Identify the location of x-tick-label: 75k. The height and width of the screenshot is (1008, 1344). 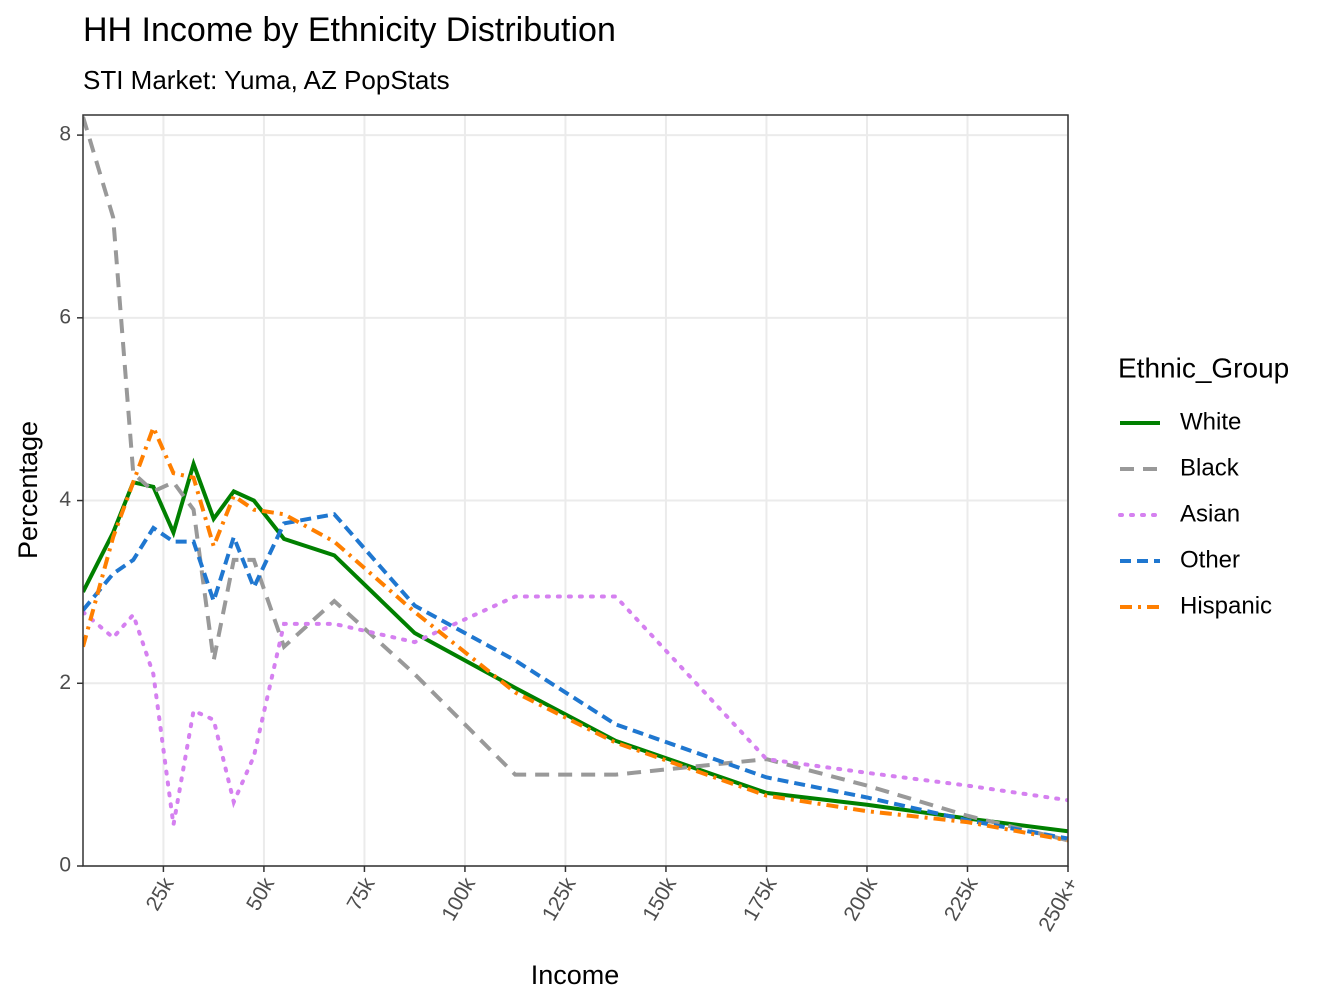
(361, 893).